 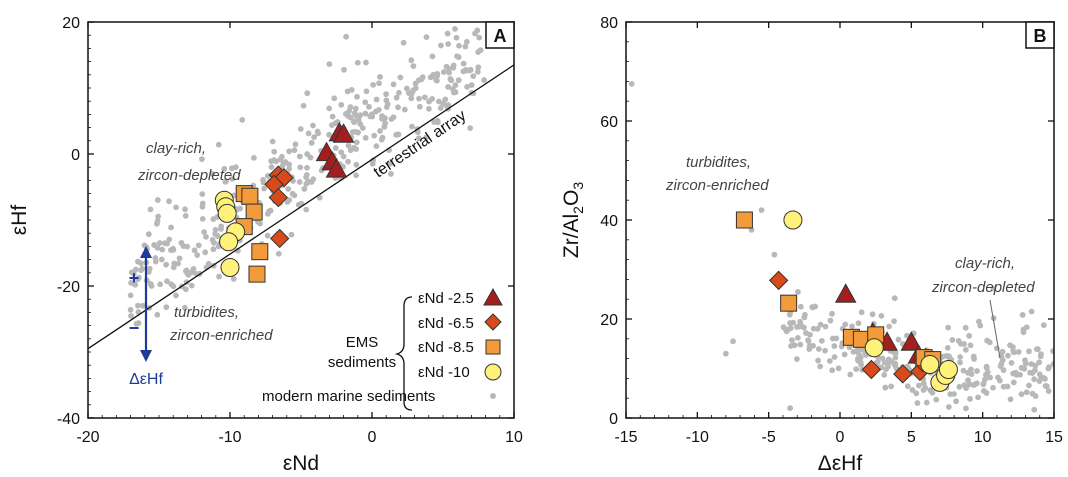 What do you see at coordinates (718, 162) in the screenshot?
I see `turbidites-note-b-1: turbidites,` at bounding box center [718, 162].